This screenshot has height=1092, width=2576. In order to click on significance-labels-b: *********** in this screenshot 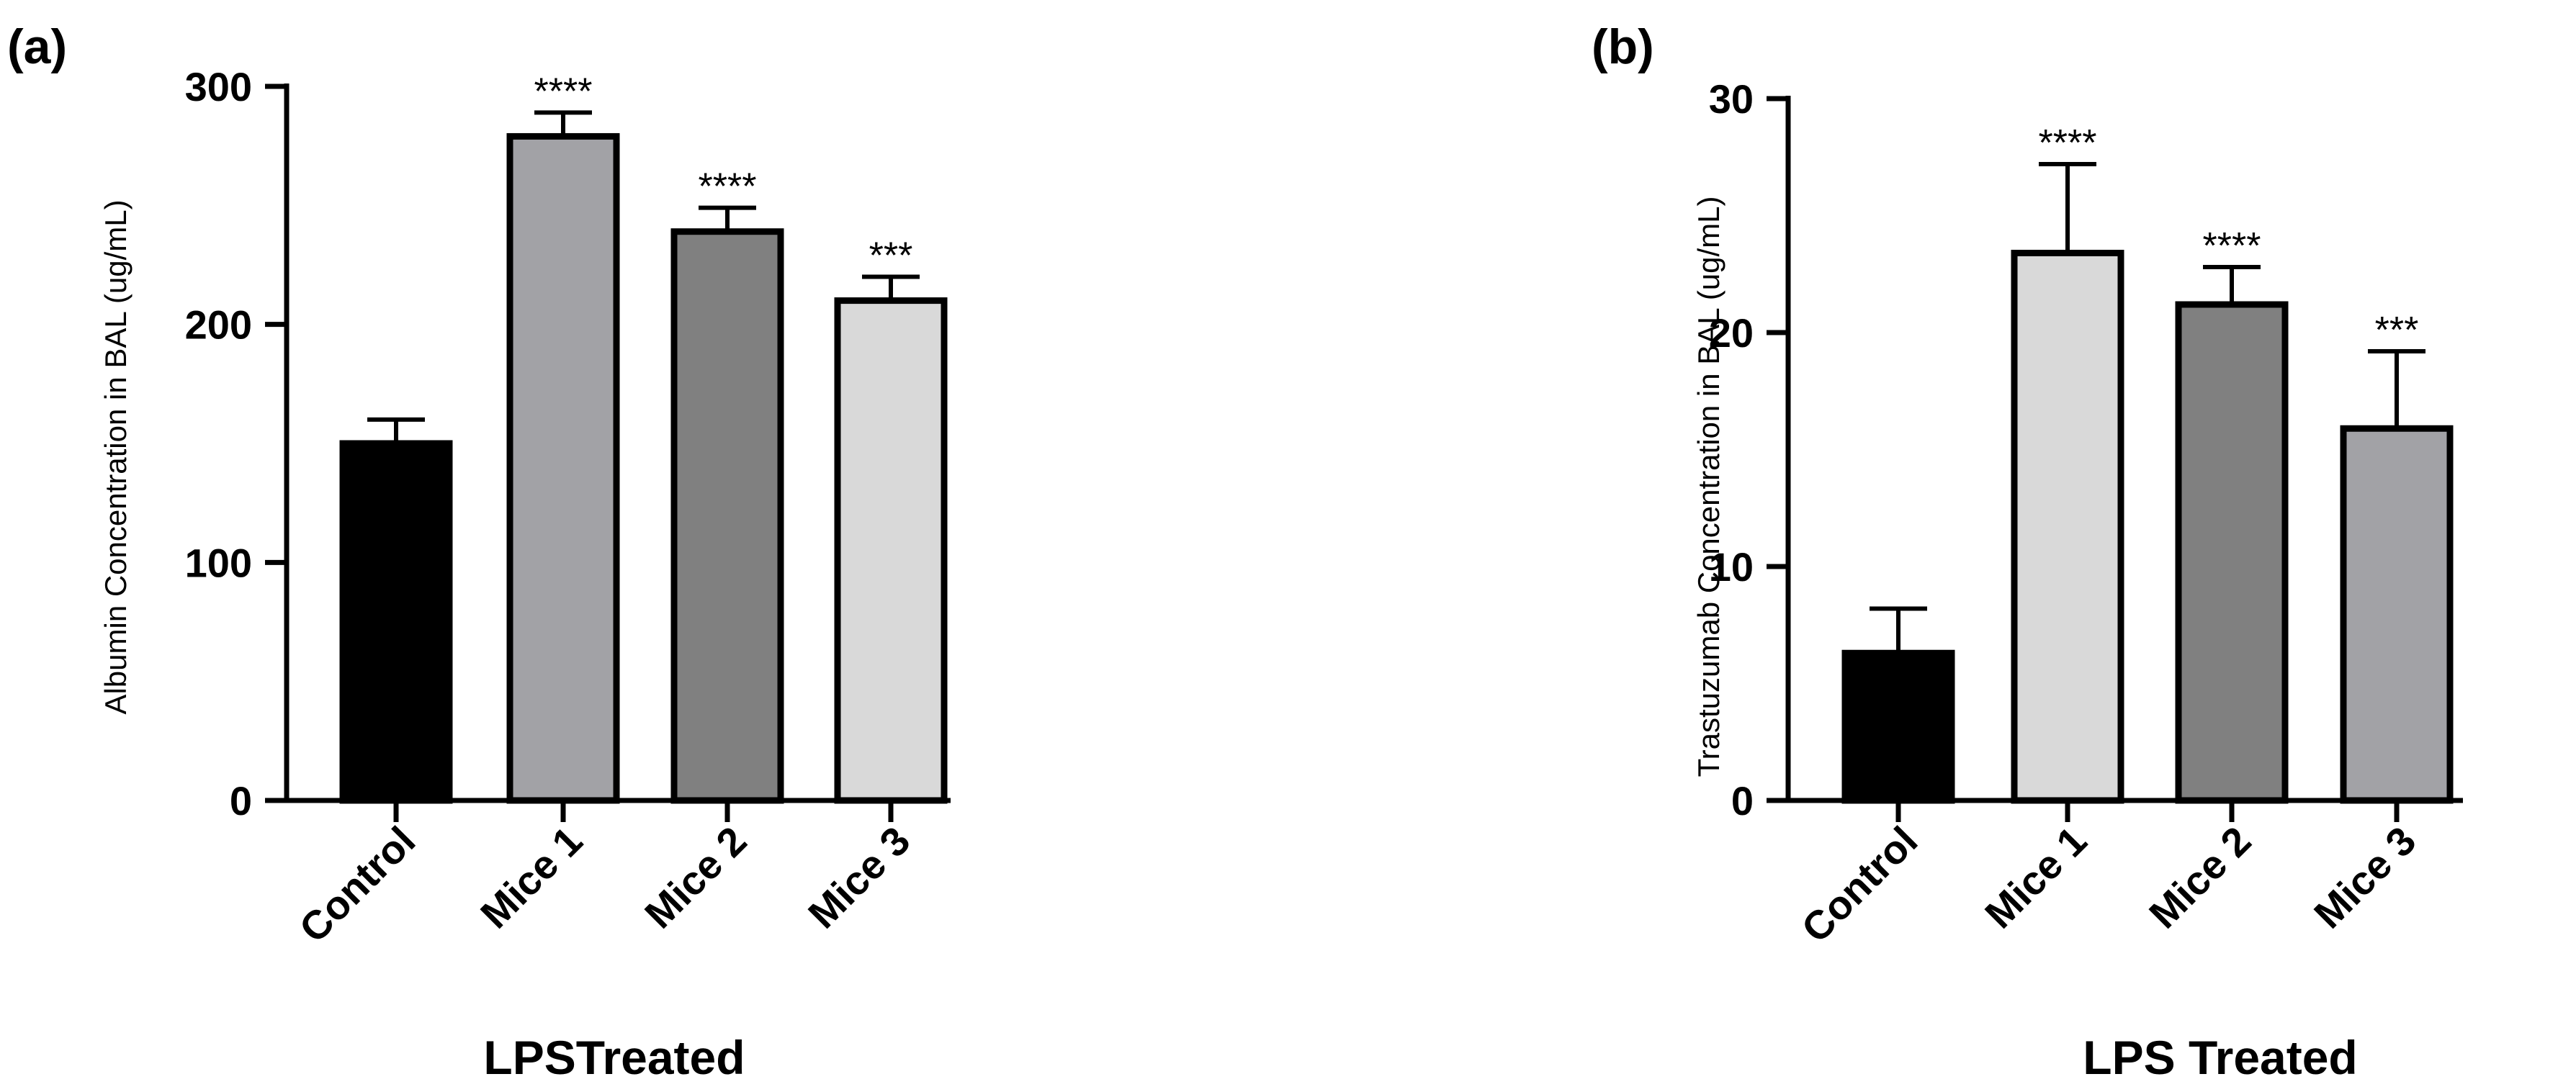, I will do `click(2229, 236)`.